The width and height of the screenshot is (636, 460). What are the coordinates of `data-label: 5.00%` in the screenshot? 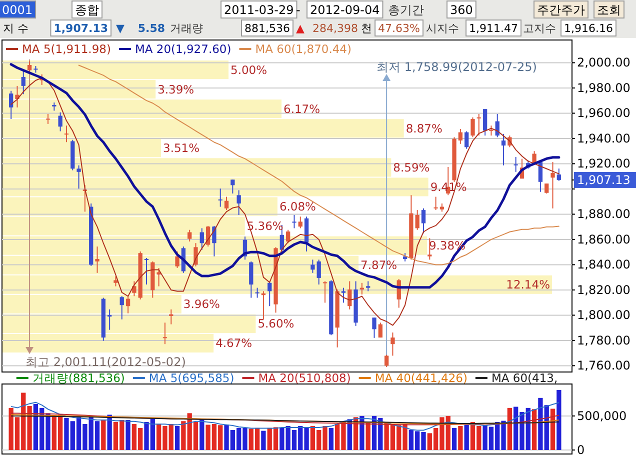 It's located at (249, 69).